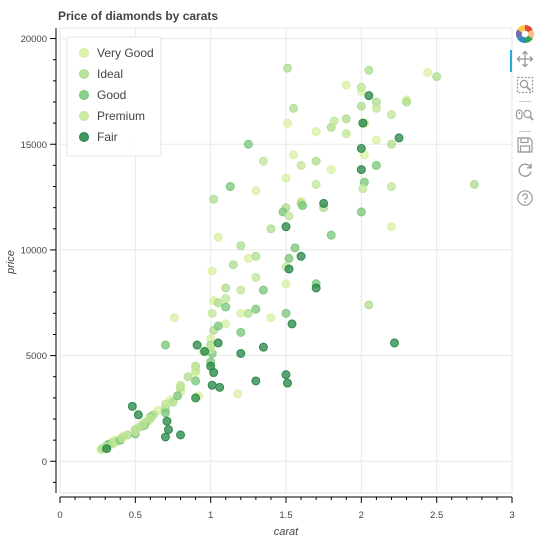  Describe the element at coordinates (525, 35) in the screenshot. I see `bokeh-logo-icon` at that location.